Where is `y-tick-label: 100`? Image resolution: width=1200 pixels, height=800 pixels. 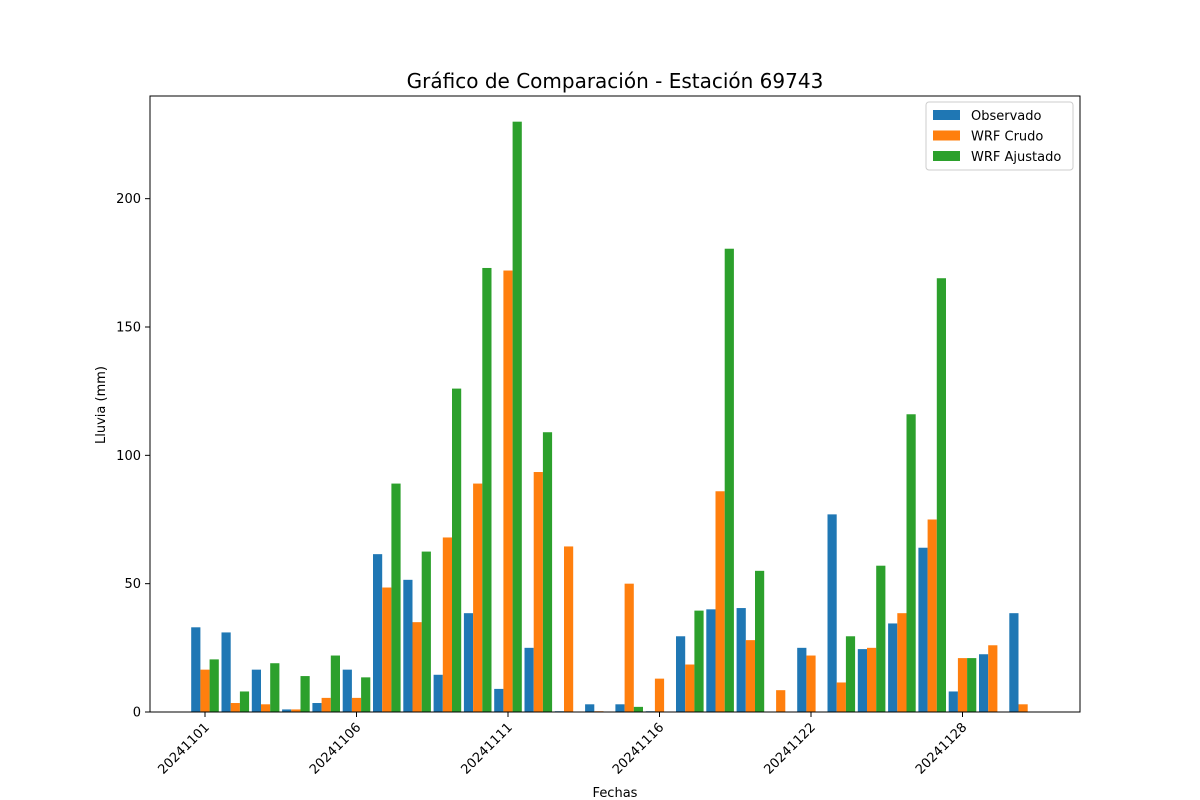 y-tick-label: 100 is located at coordinates (128, 456).